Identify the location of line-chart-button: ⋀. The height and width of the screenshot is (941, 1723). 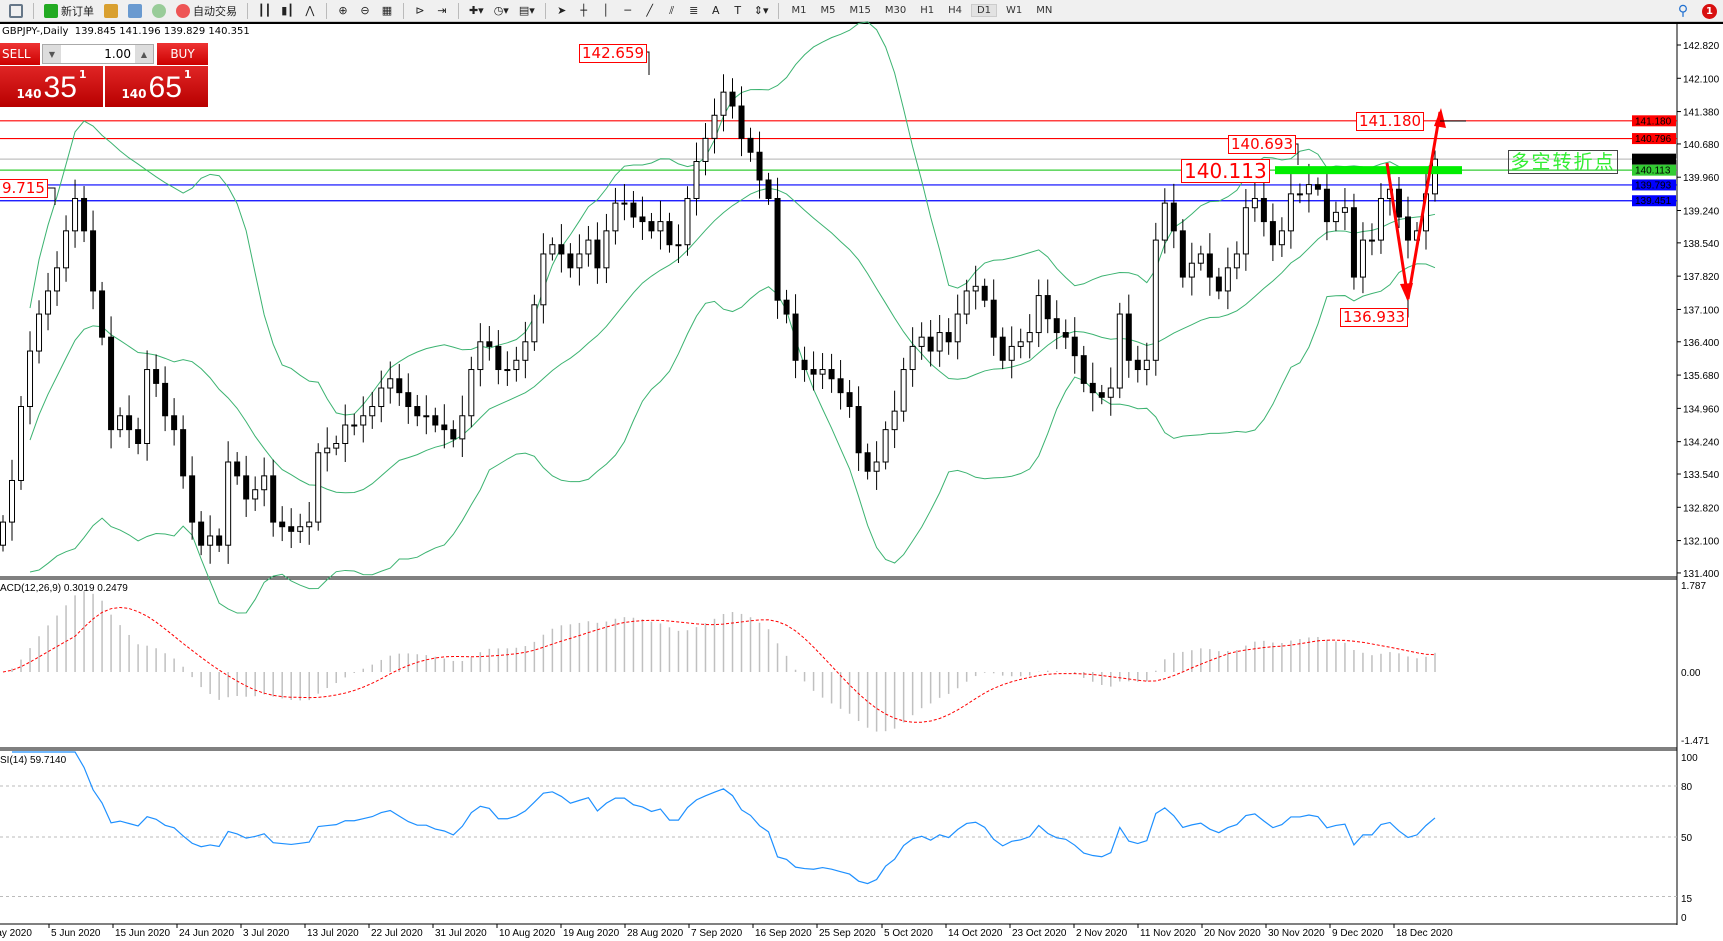
(310, 10).